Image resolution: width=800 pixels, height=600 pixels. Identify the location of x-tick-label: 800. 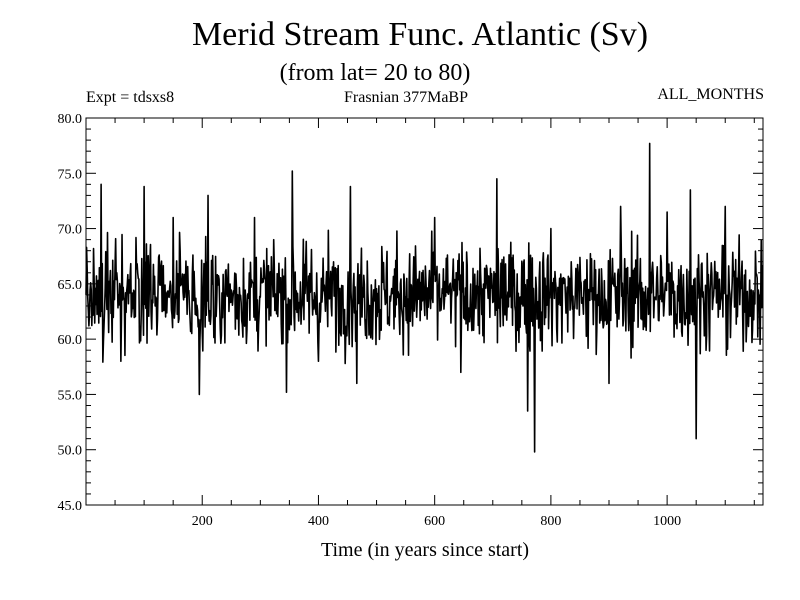
(550, 521).